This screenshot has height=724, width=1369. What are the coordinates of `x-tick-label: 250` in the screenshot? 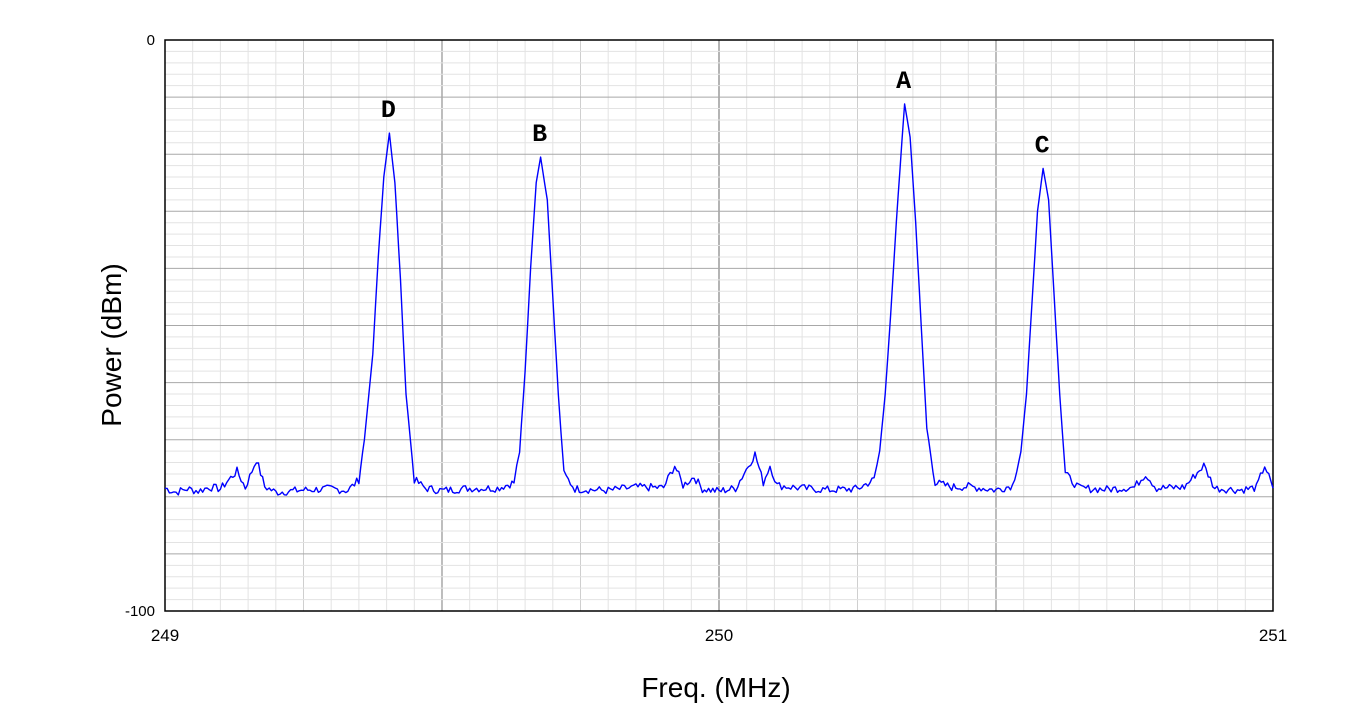 It's located at (719, 635).